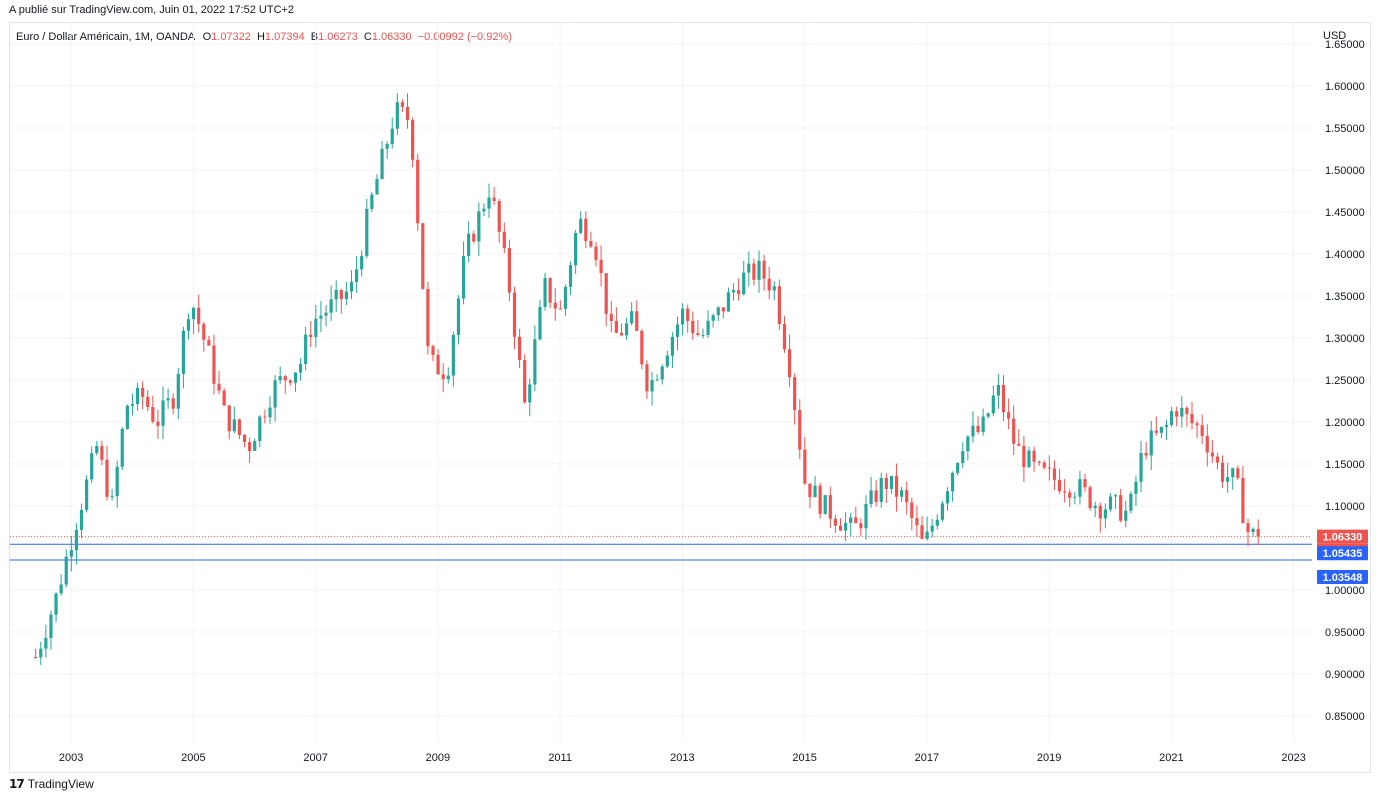 This screenshot has height=800, width=1381. I want to click on y-tick-label: 1.35000, so click(1345, 297).